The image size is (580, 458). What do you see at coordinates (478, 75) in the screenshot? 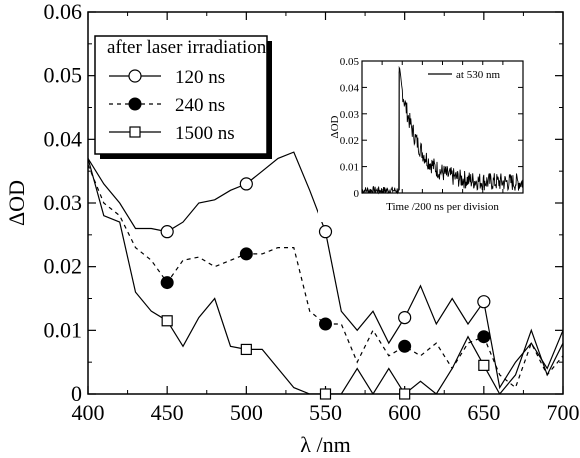
I see `inset-legend-label: at 530 nm` at bounding box center [478, 75].